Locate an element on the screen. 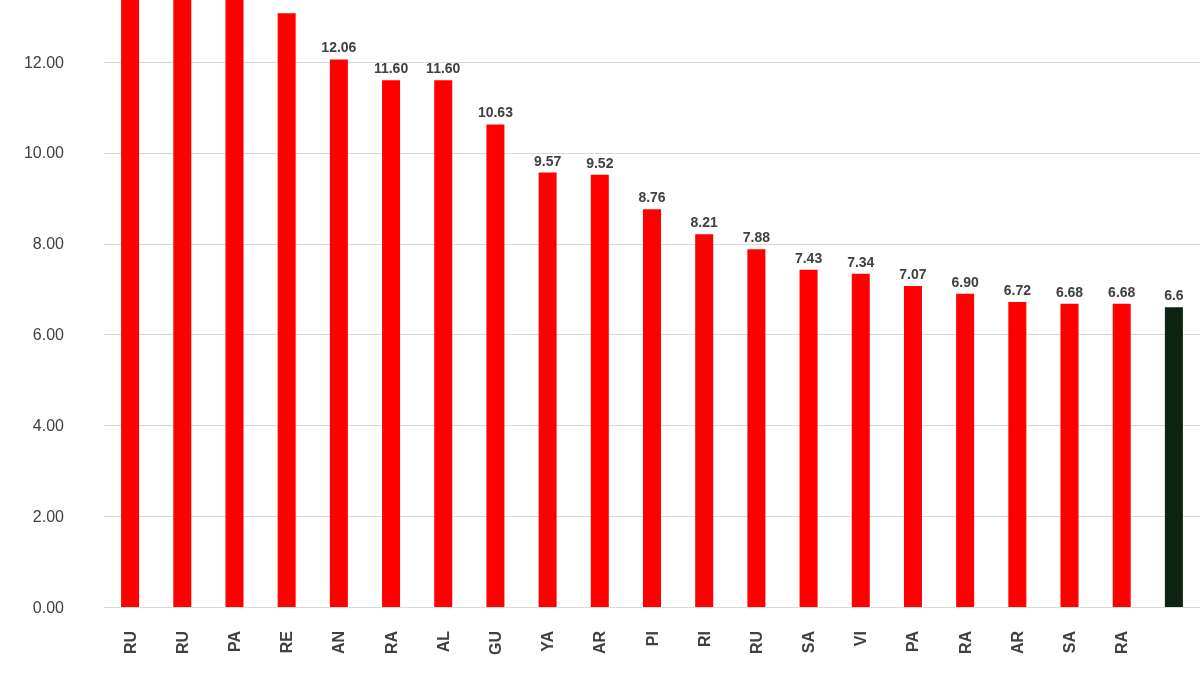  x-tick-label: GU is located at coordinates (495, 643).